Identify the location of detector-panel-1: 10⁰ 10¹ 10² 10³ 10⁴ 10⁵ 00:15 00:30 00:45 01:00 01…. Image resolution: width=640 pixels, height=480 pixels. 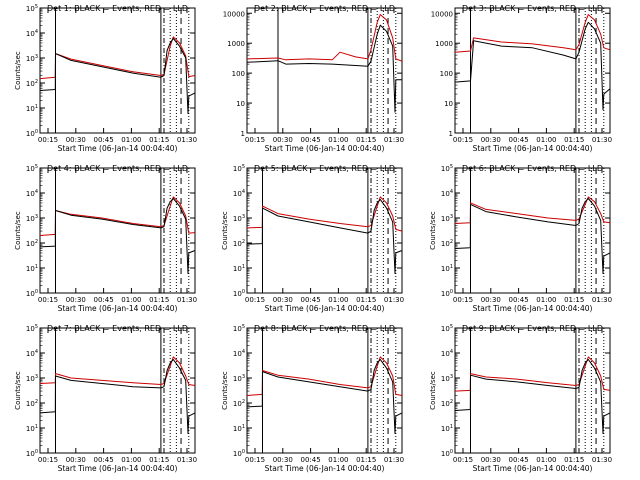
(105, 78).